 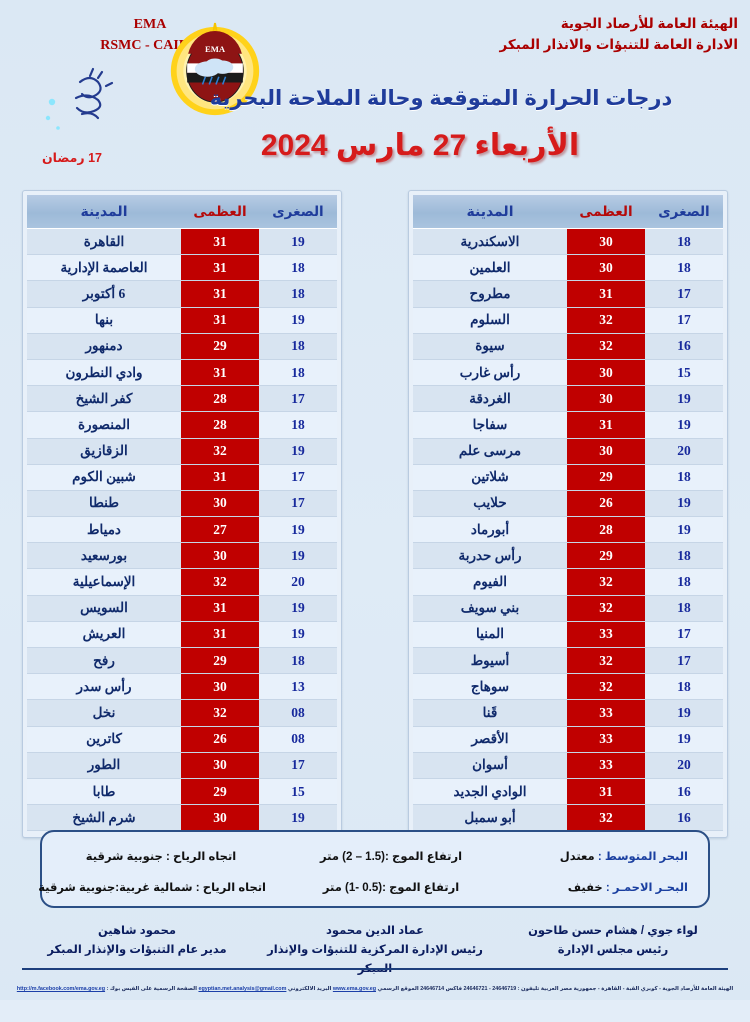 What do you see at coordinates (490, 556) in the screenshot?
I see `cell-city-name: رأس حدربة` at bounding box center [490, 556].